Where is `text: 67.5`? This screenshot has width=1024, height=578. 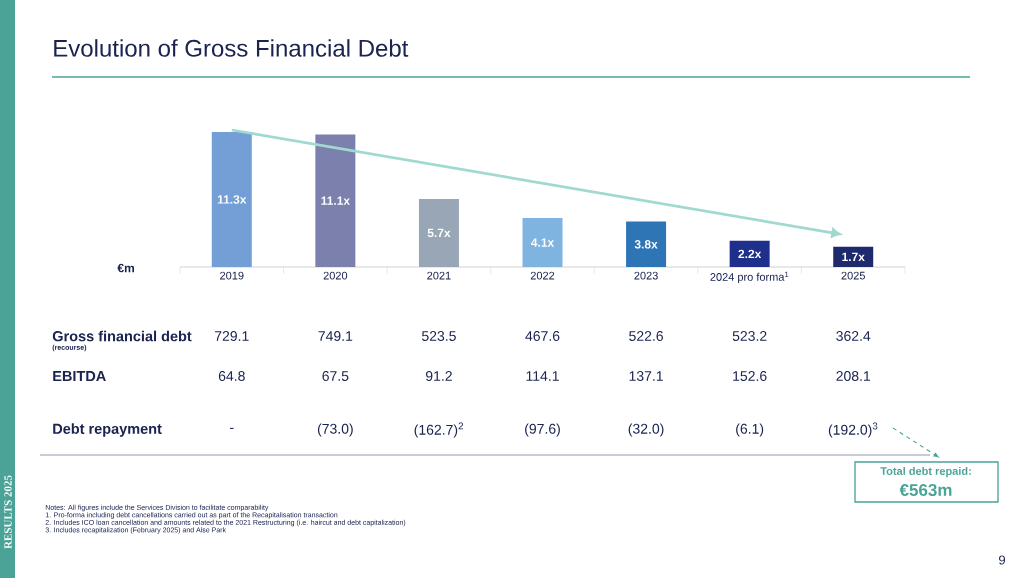
text: 67.5 is located at coordinates (335, 376).